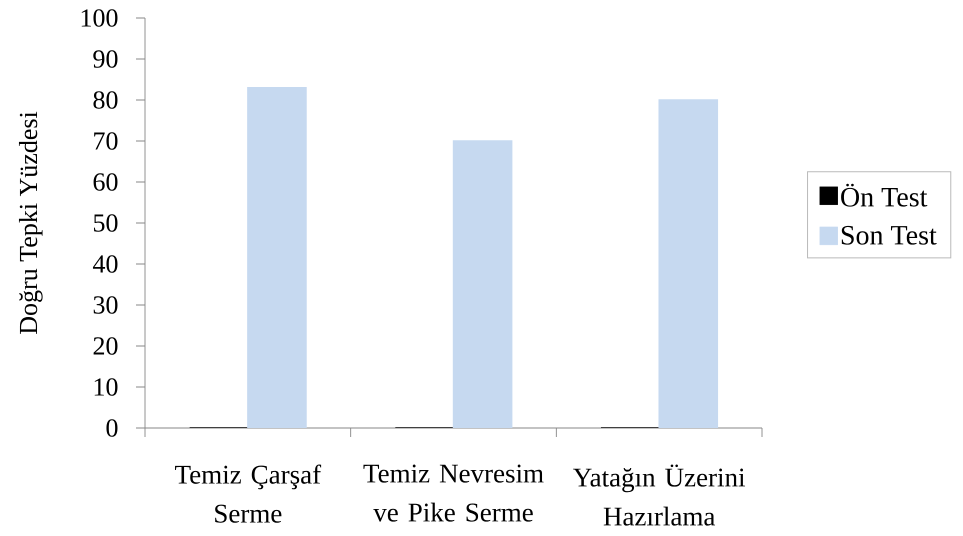 This screenshot has height=536, width=963. I want to click on y-tick-label: 20, so click(106, 346).